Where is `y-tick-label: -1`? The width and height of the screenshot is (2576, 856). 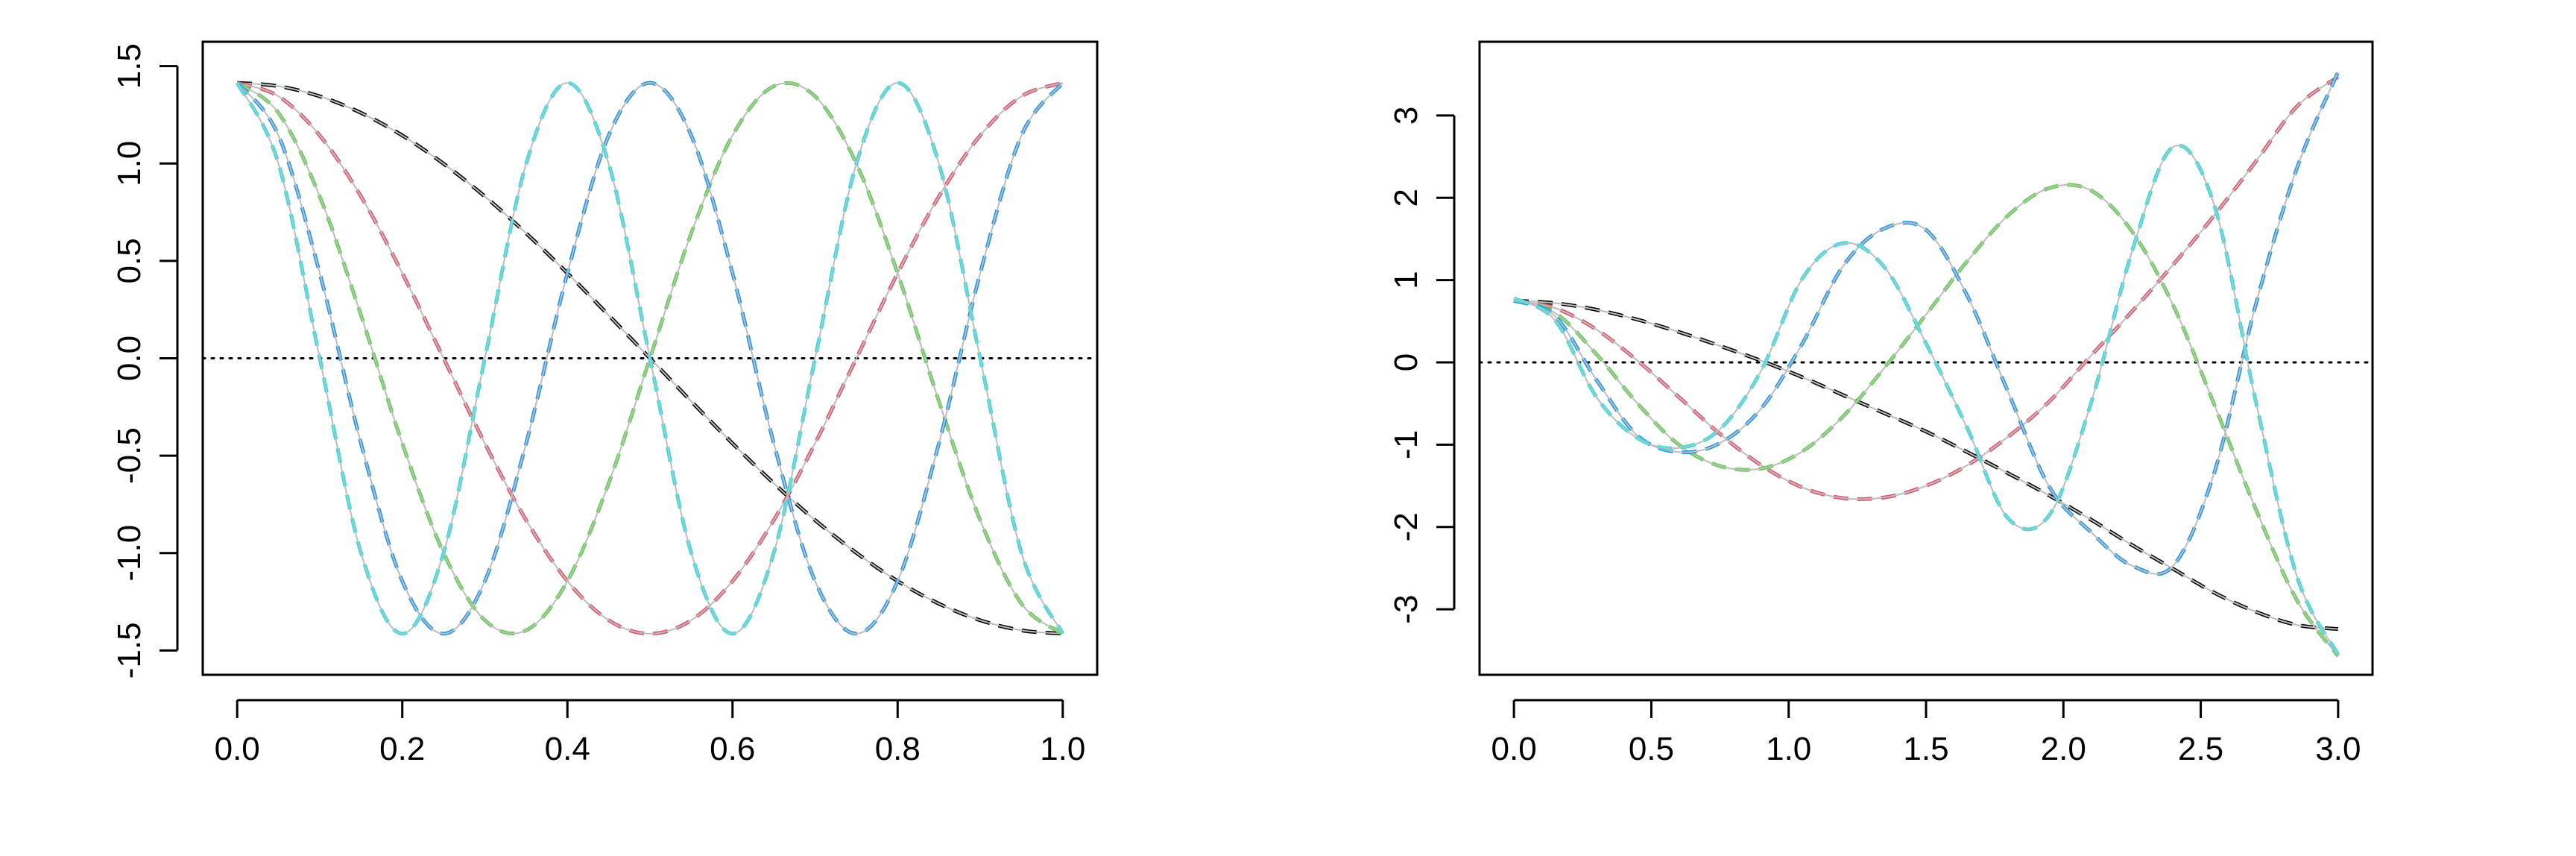
y-tick-label: -1 is located at coordinates (1406, 445).